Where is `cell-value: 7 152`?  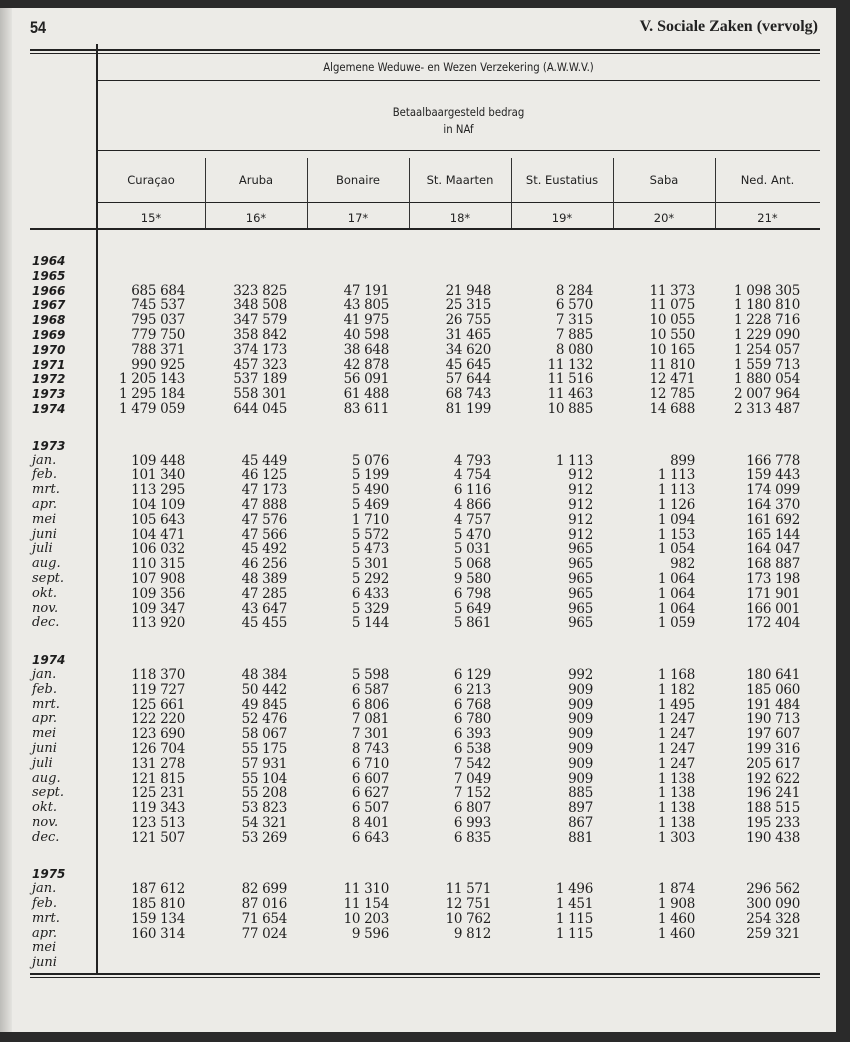
cell-value: 7 152 is located at coordinates (472, 793).